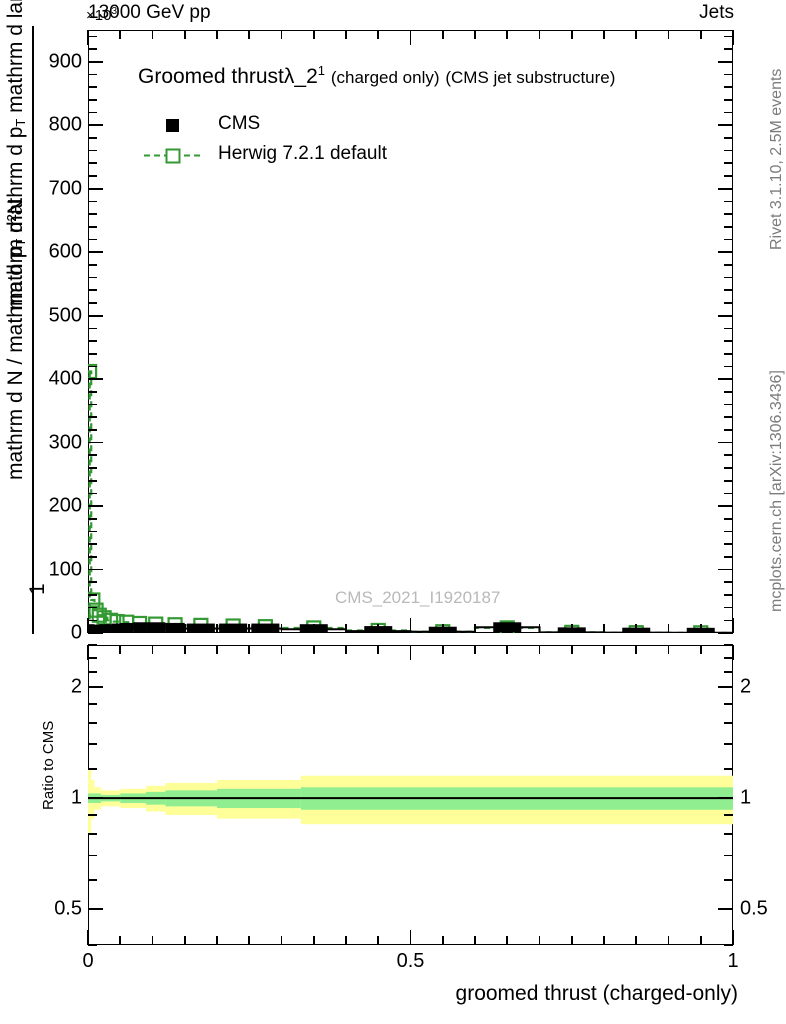  I want to click on beam-energy-label: 13000 GeV pp, so click(149, 12).